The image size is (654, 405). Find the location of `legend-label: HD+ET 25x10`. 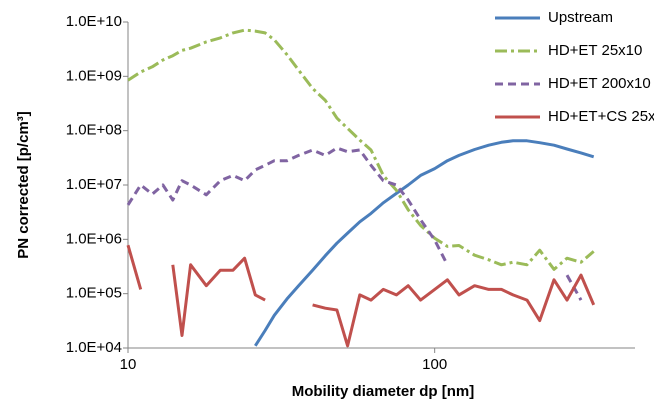

legend-label: HD+ET 25x10 is located at coordinates (595, 50).